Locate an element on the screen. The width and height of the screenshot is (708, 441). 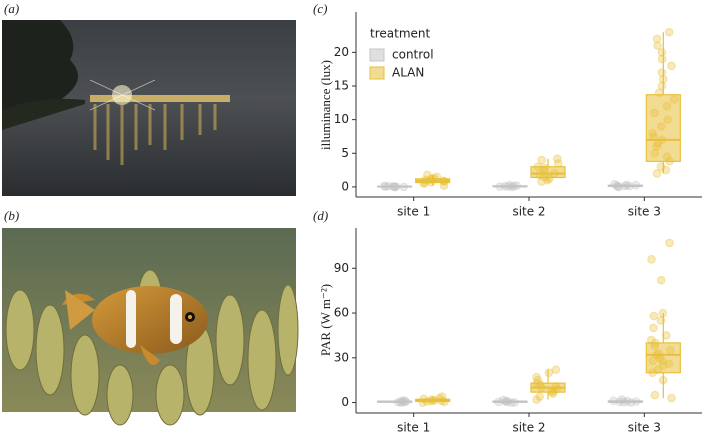
y-tick-label: 20 is located at coordinates (341, 52).